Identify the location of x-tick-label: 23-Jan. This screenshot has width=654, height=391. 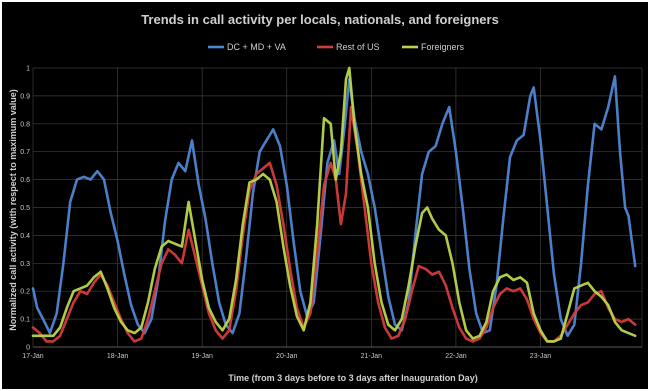
(541, 356).